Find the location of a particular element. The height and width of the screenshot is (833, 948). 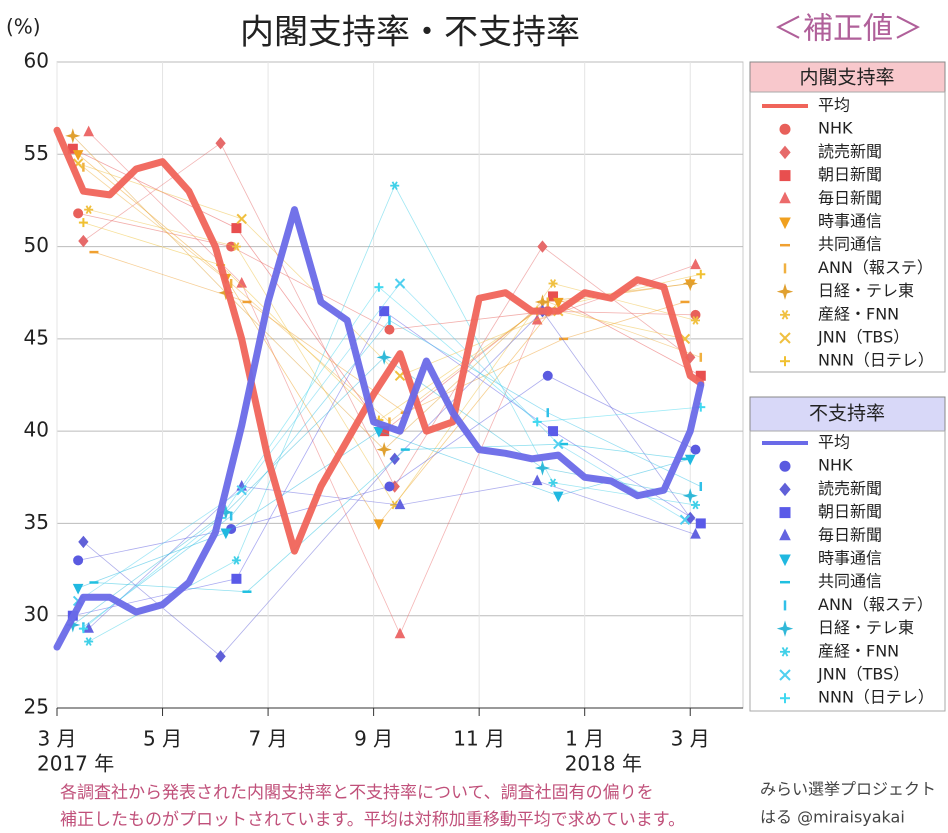

legend-box is located at coordinates (847, 571).